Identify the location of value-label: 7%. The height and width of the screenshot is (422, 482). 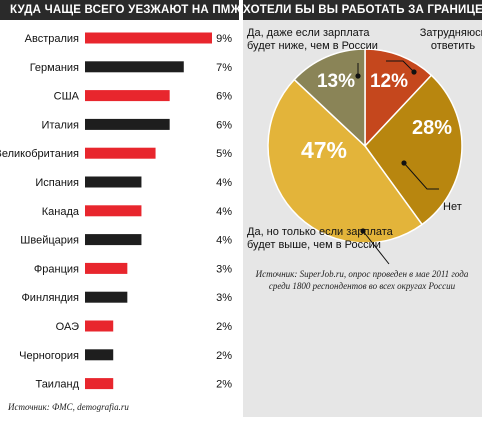
(224, 68).